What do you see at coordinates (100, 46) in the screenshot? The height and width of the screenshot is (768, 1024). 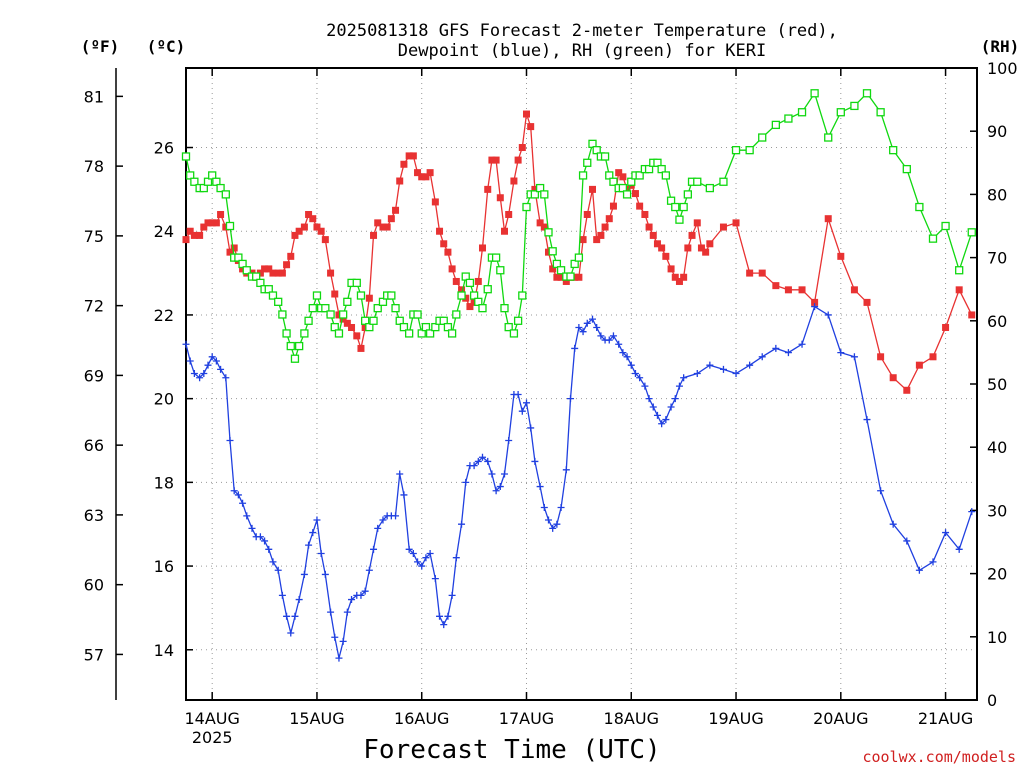 I see `fahrenheit-unit-label: (ºF)` at bounding box center [100, 46].